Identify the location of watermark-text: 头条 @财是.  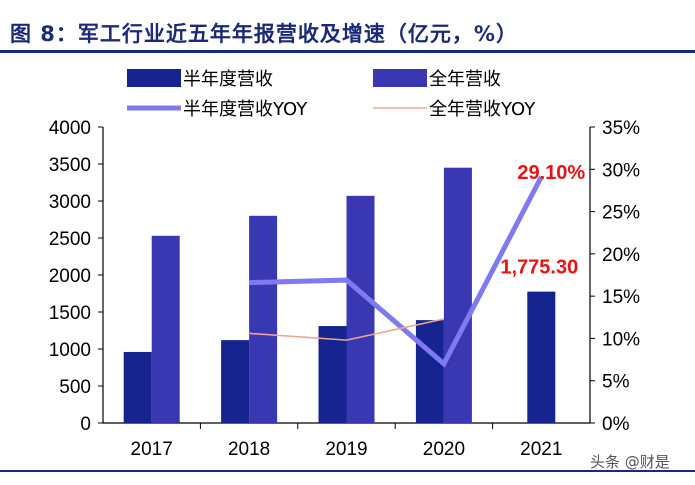
(630, 462).